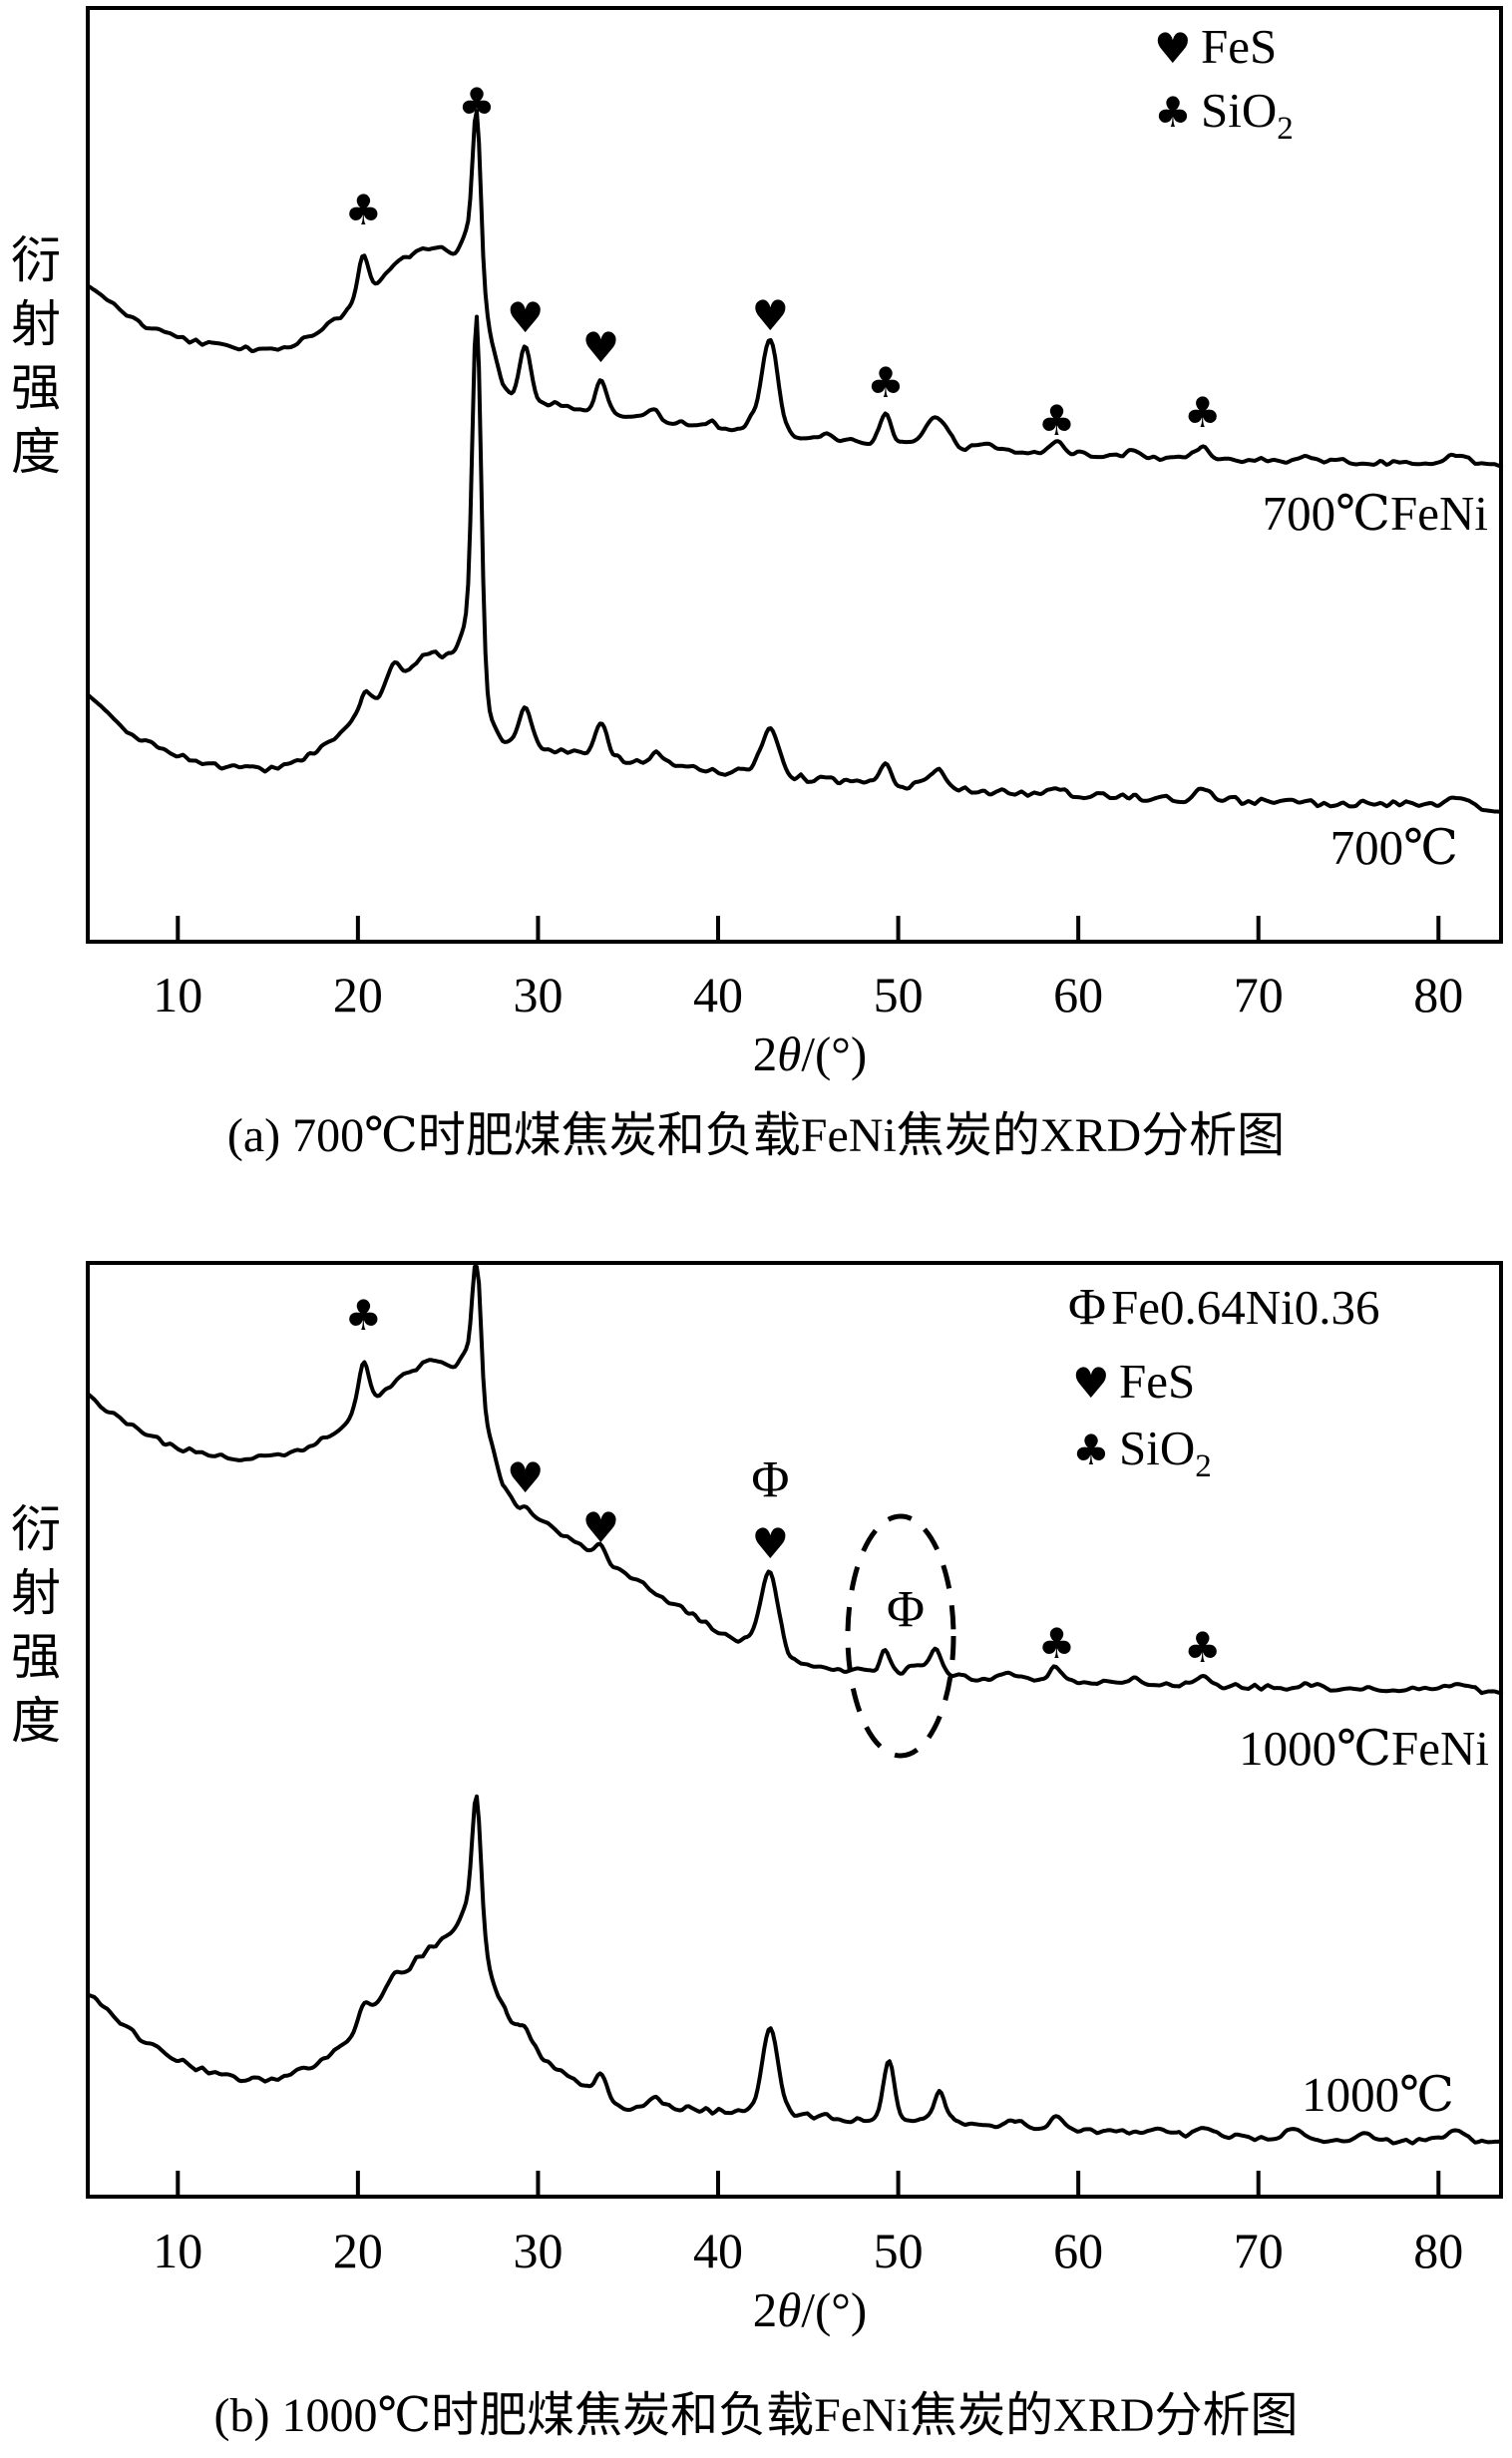 This screenshot has width=1512, height=2458. What do you see at coordinates (906, 1609) in the screenshot?
I see `phi-annotation: Φ` at bounding box center [906, 1609].